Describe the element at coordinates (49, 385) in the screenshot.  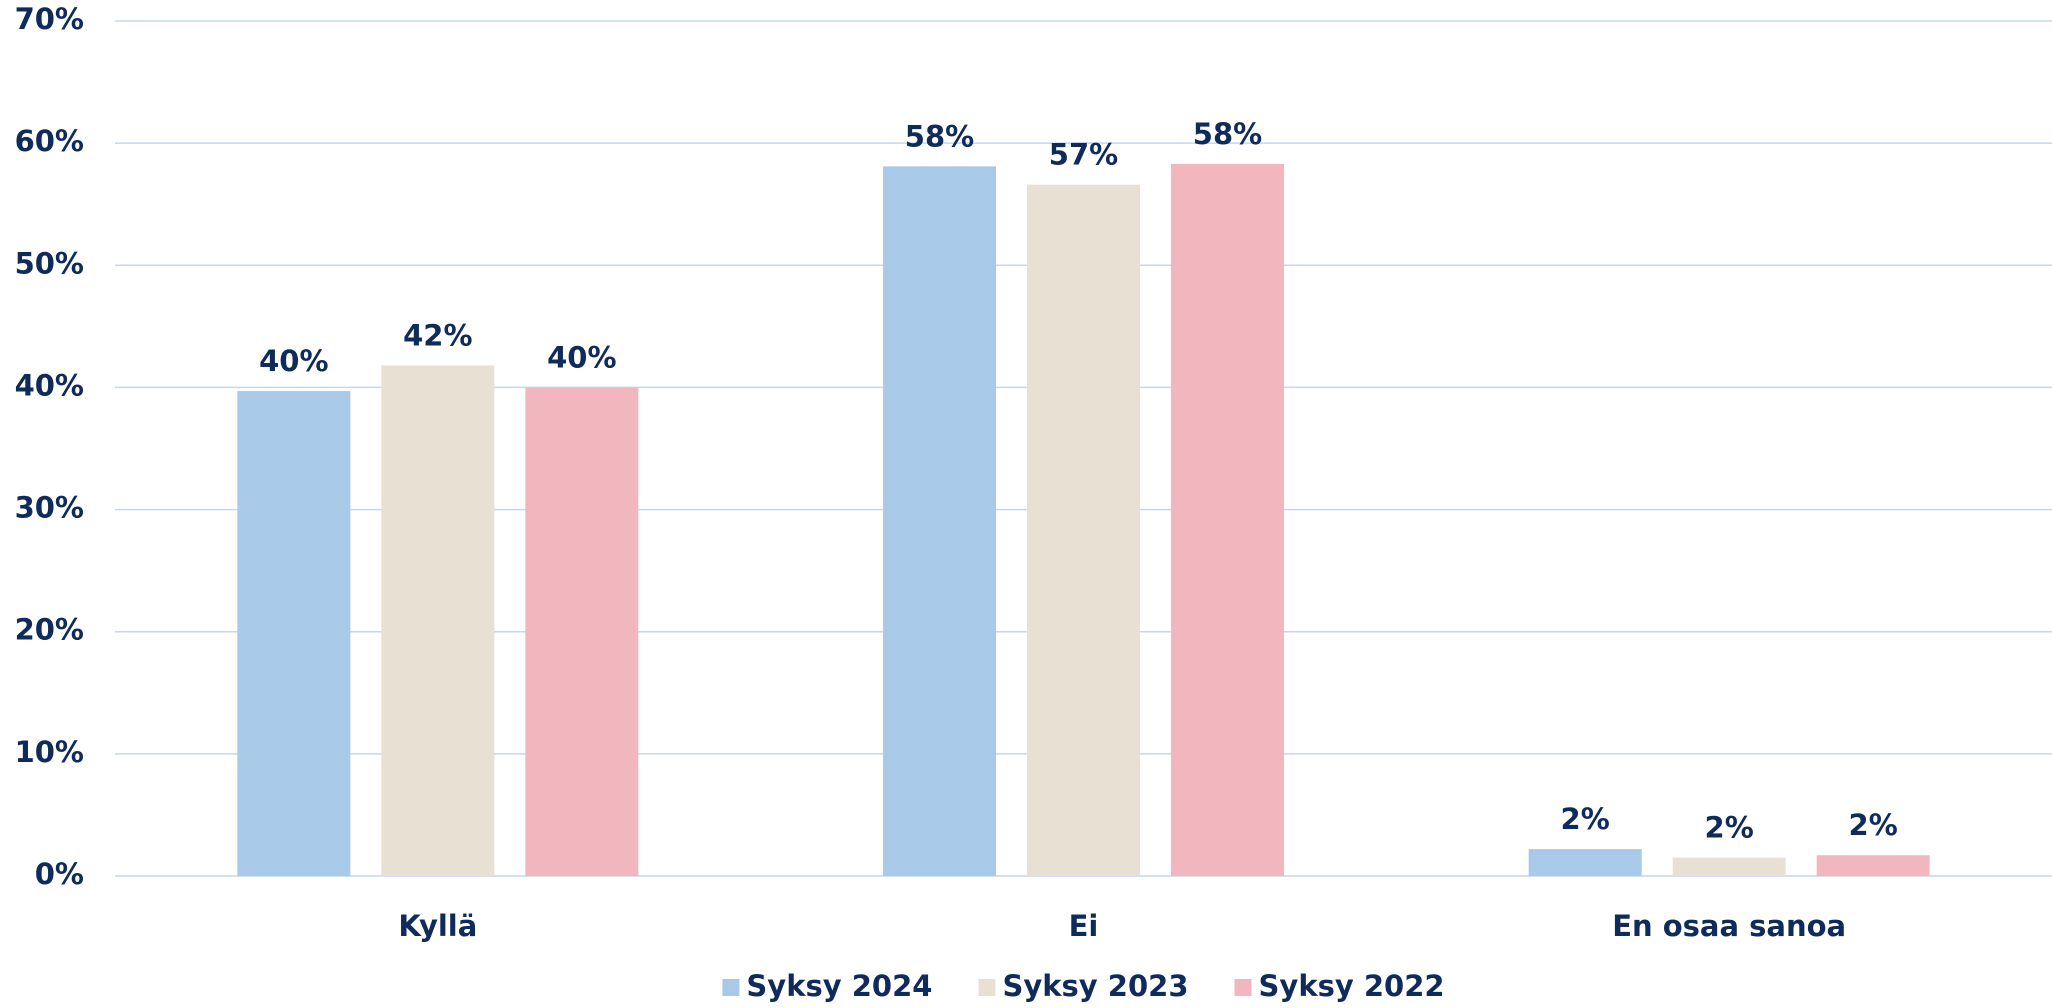
I see `y-tick-label: 40%` at that location.